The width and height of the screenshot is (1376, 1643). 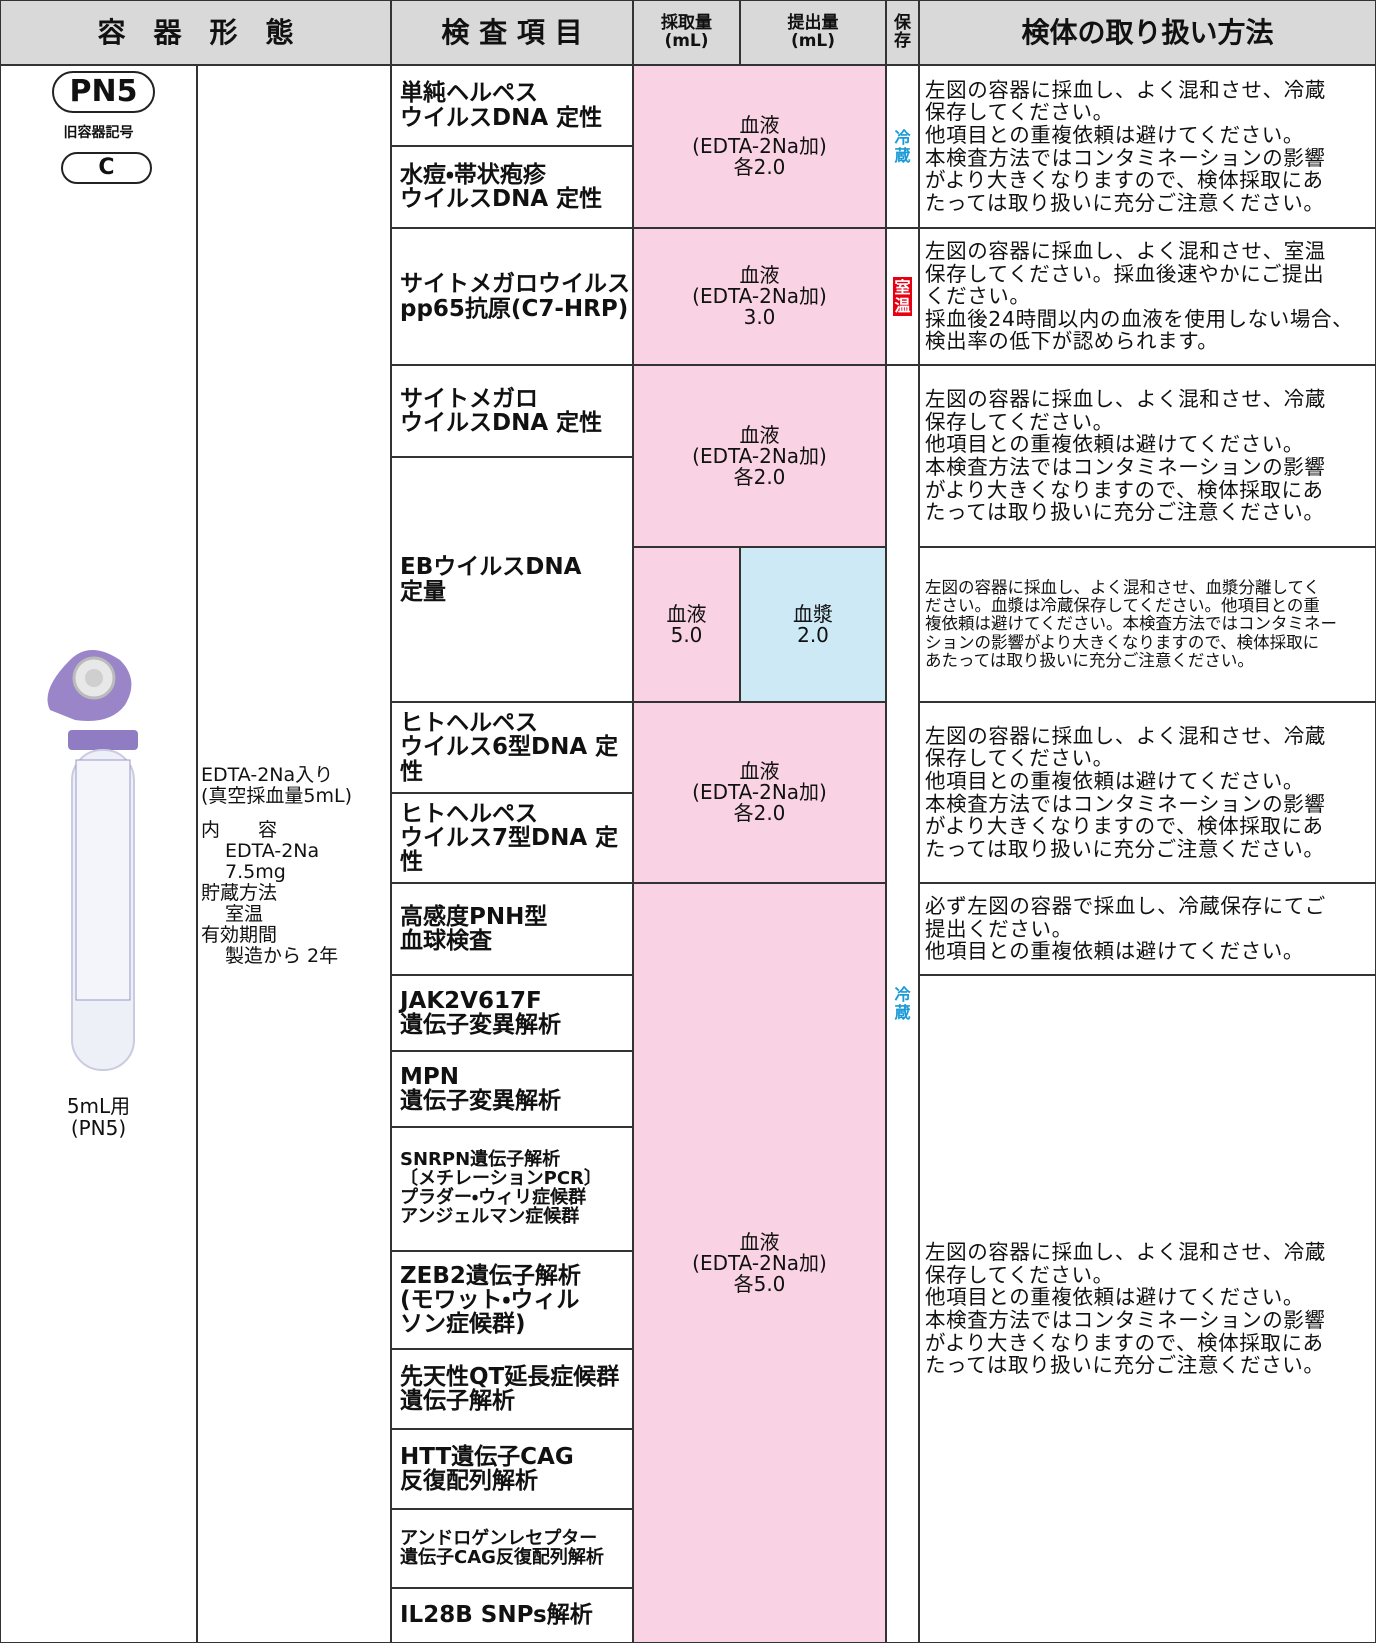 What do you see at coordinates (512, 105) in the screenshot?
I see `test-item: 単純ヘルペス ウイルスDNA 定性` at bounding box center [512, 105].